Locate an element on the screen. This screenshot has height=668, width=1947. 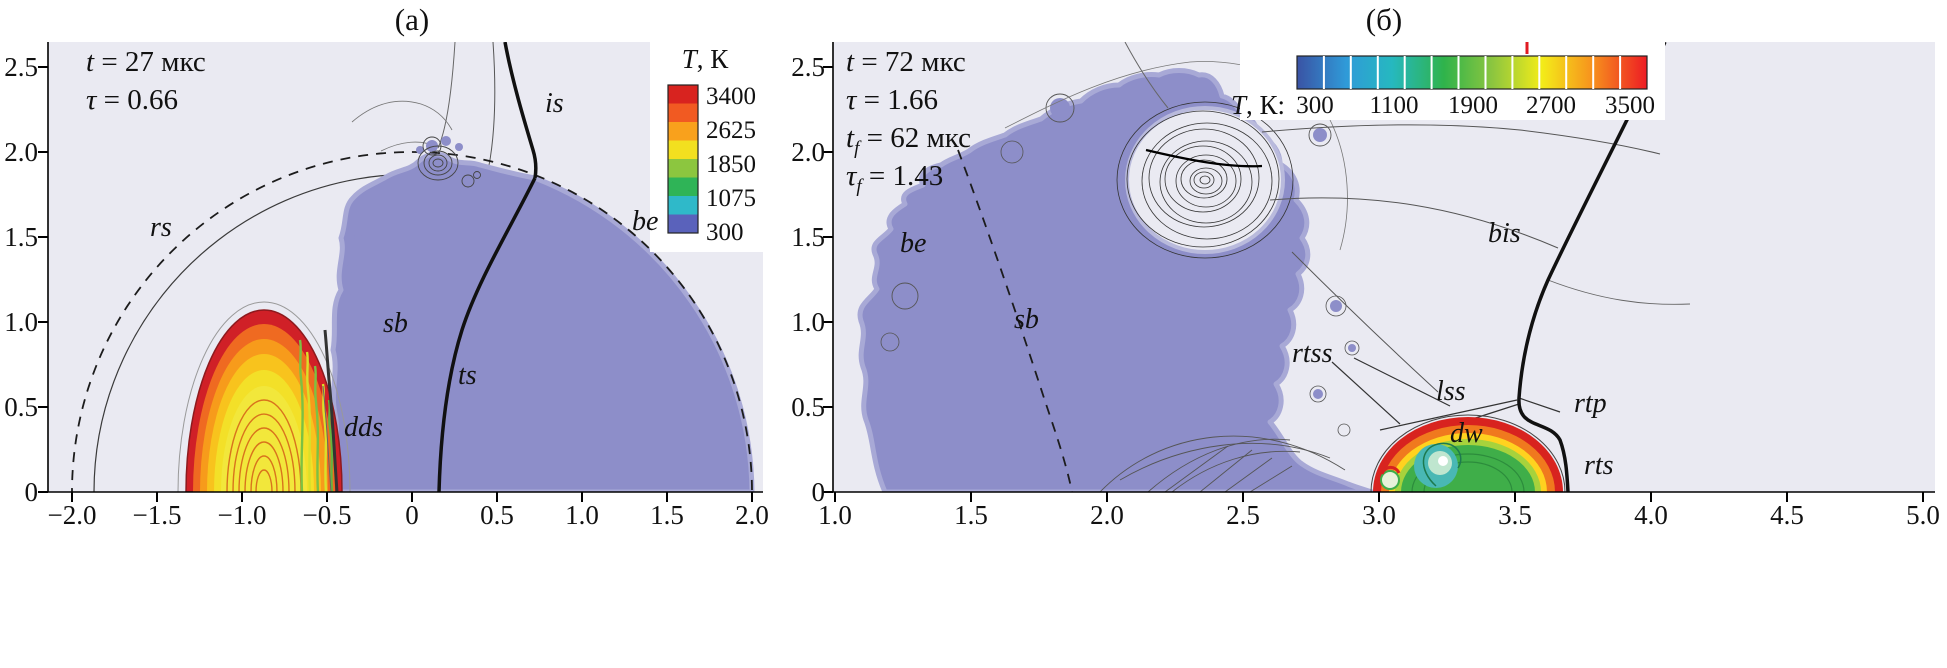
panel-b-x-tick: 5.0 is located at coordinates (1923, 515).